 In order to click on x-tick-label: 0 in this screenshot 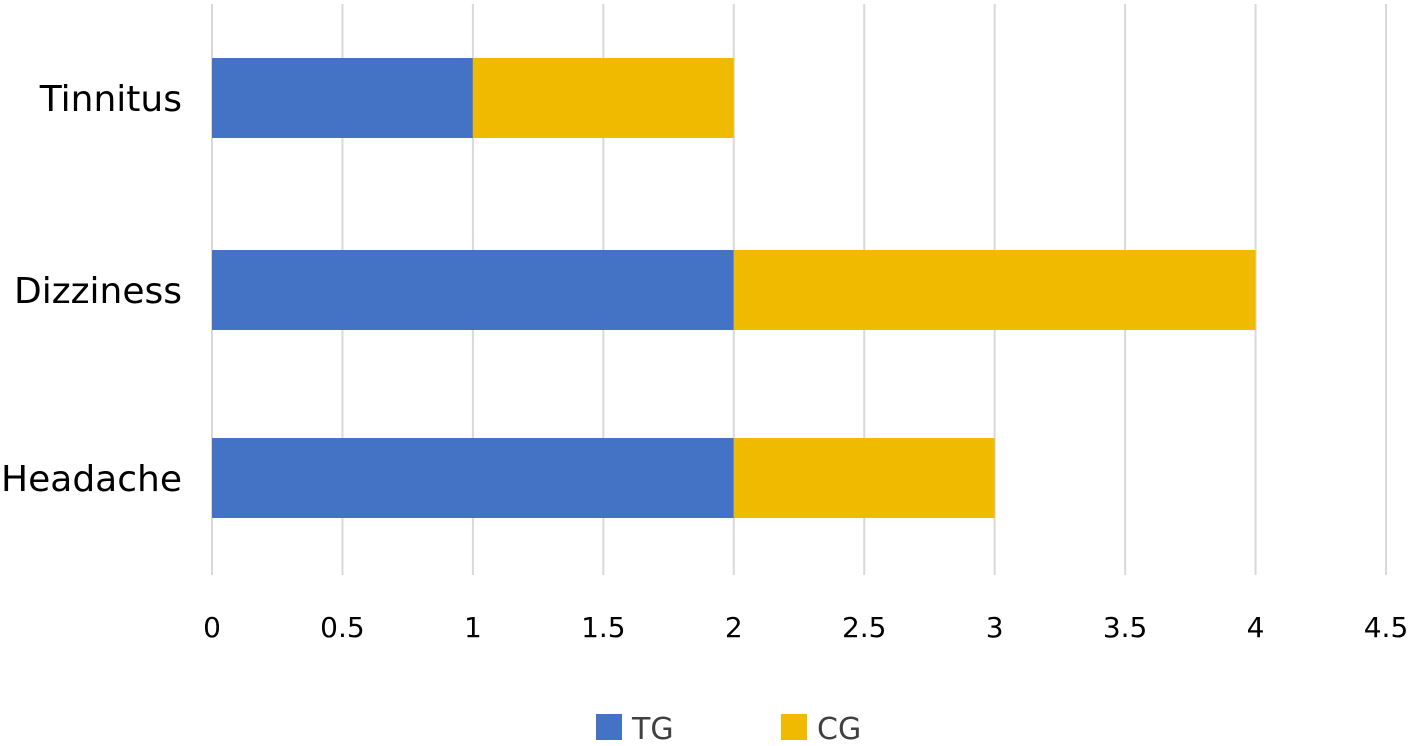, I will do `click(212, 627)`.